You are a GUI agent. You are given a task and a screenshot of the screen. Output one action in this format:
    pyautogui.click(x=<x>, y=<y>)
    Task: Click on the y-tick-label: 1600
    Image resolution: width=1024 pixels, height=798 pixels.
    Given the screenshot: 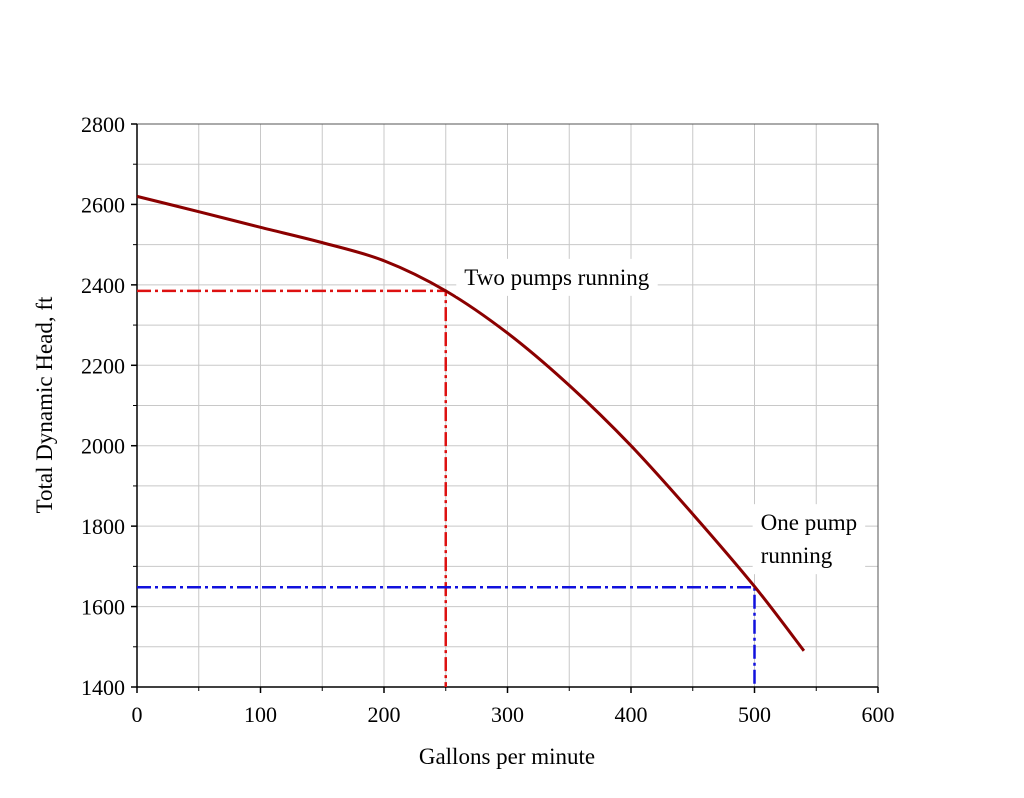 What is the action you would take?
    pyautogui.click(x=103, y=607)
    